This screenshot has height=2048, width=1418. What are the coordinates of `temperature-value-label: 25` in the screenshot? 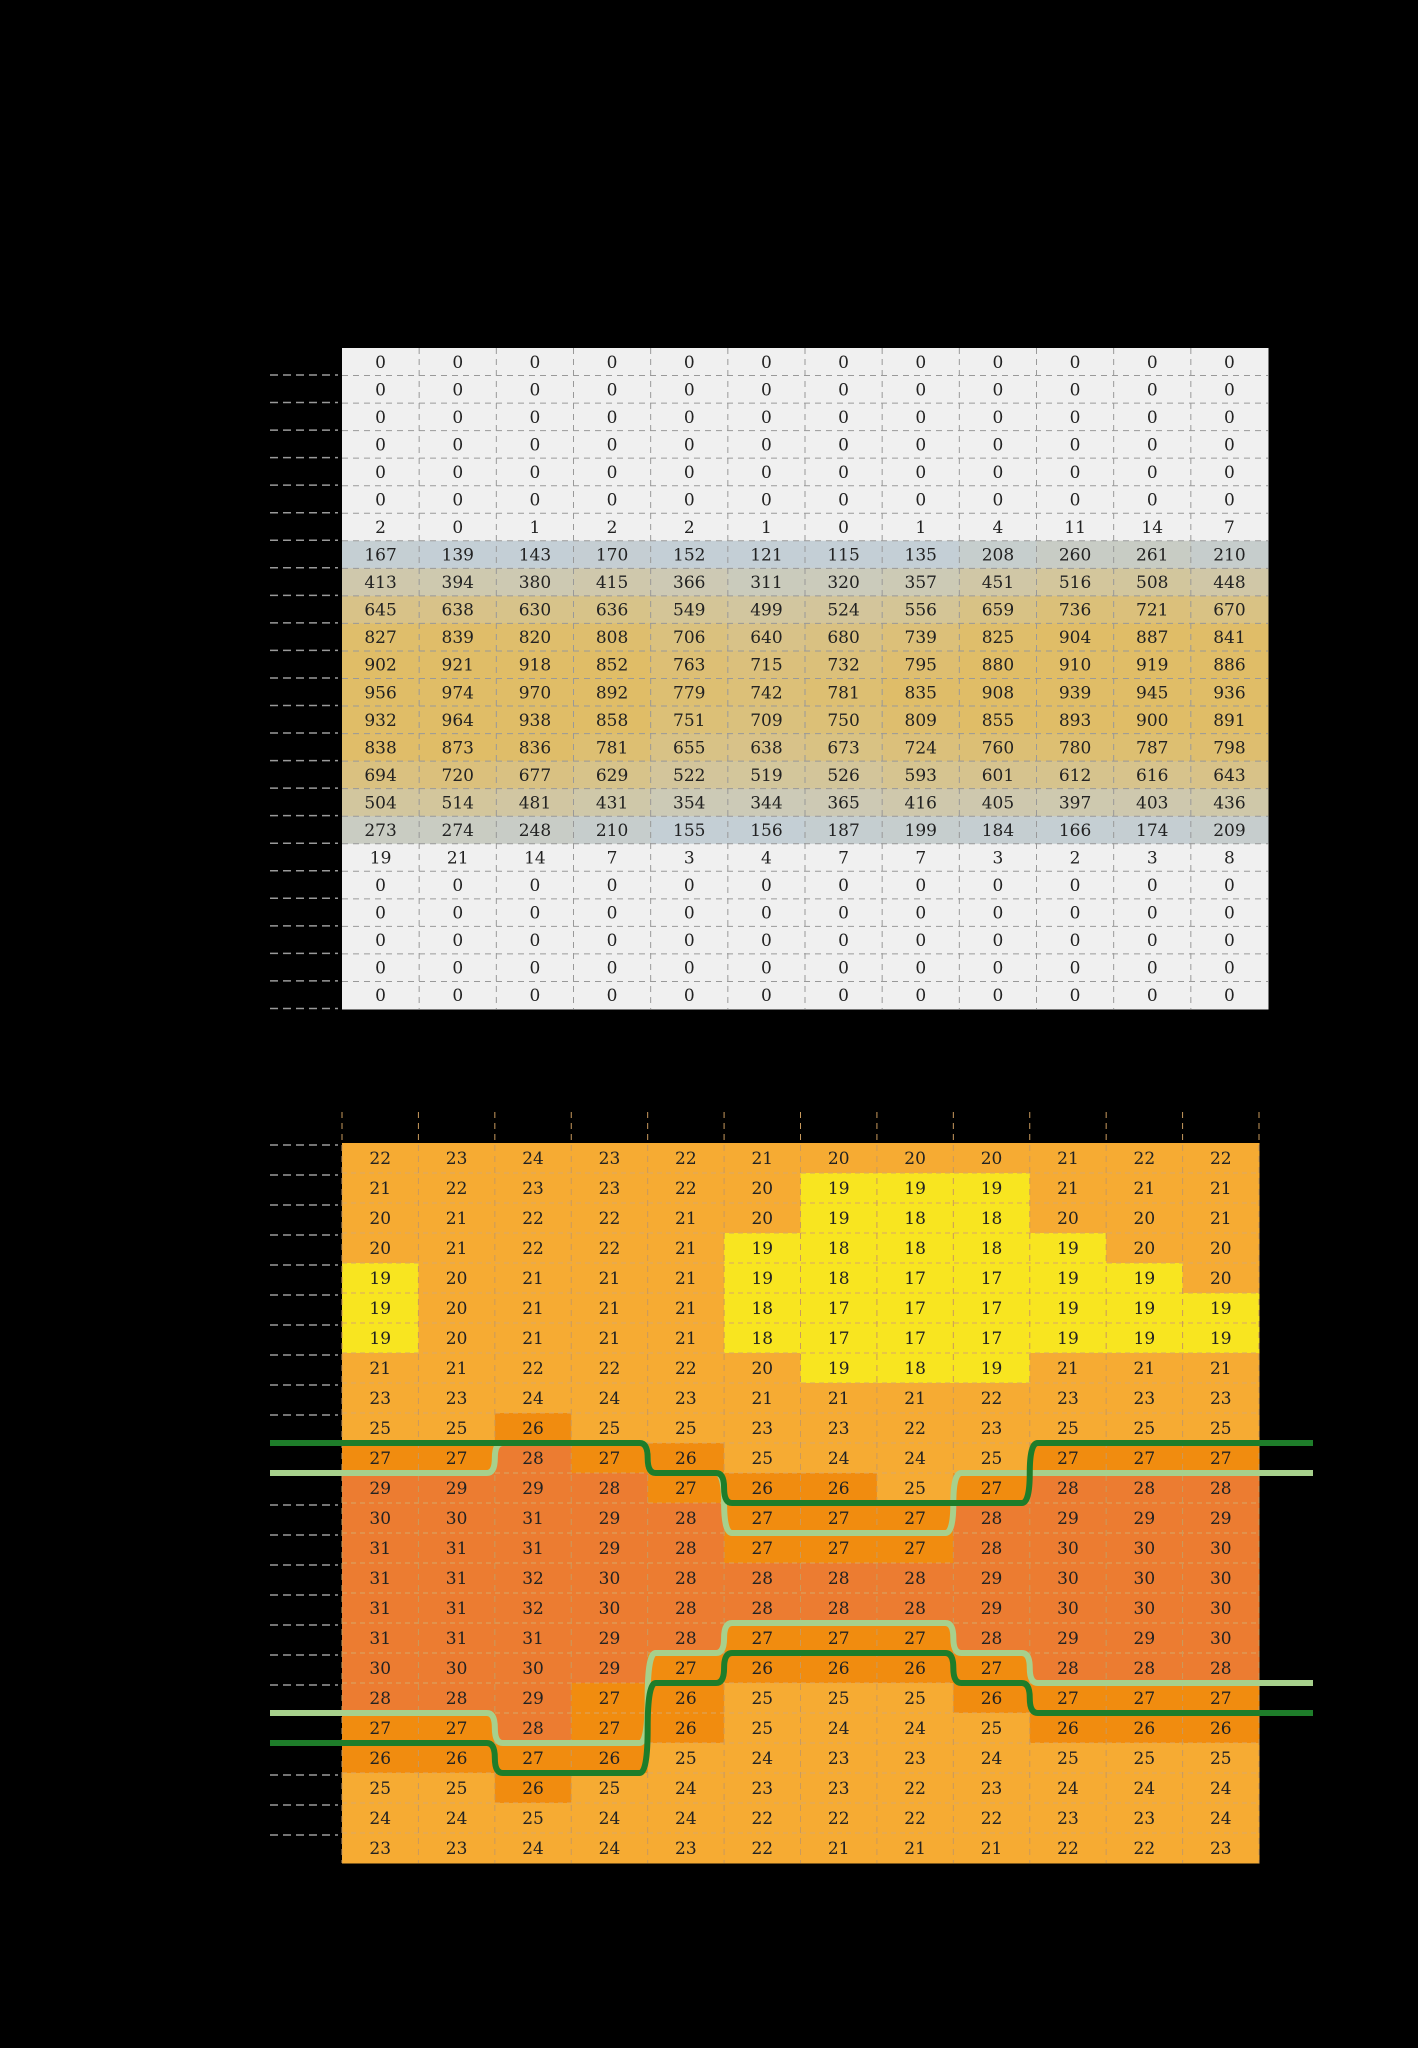 It's located at (380, 1429).